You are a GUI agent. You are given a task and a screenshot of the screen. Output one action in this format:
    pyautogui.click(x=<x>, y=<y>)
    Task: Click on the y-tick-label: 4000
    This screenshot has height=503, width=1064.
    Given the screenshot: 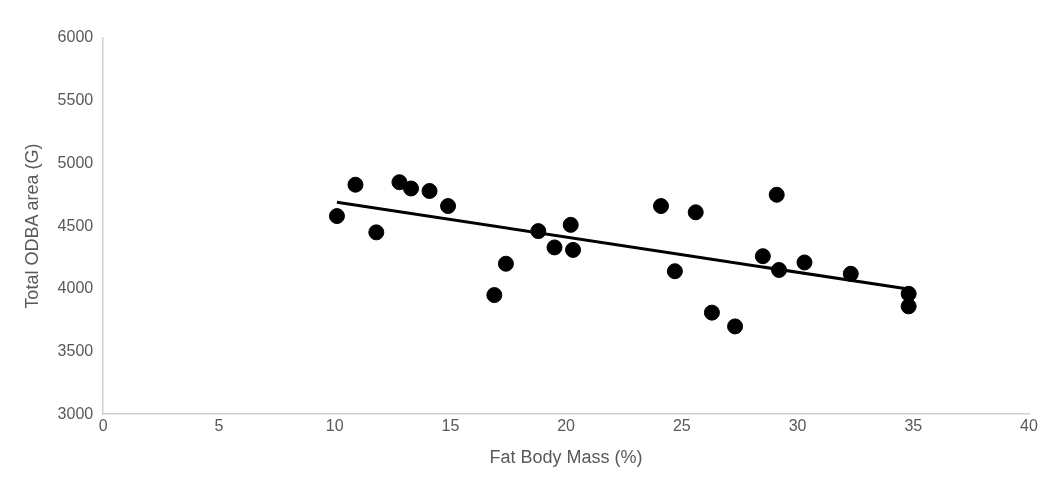 What is the action you would take?
    pyautogui.click(x=75, y=288)
    